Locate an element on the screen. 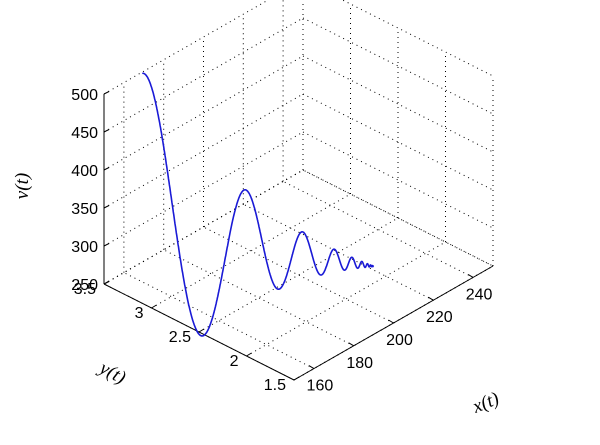 Image resolution: width=600 pixels, height=445 pixels. z-tick-label: 350 is located at coordinates (84, 209).